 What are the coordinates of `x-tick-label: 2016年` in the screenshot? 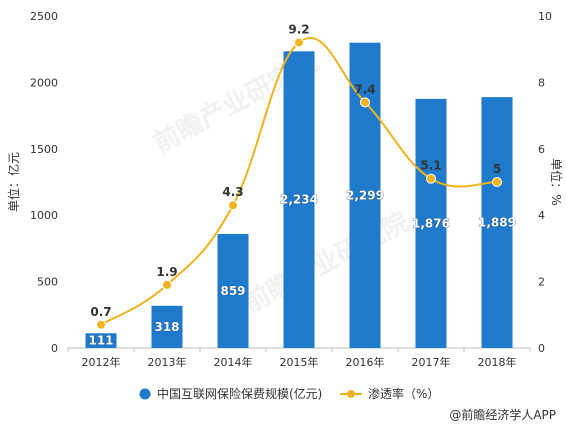 It's located at (365, 362).